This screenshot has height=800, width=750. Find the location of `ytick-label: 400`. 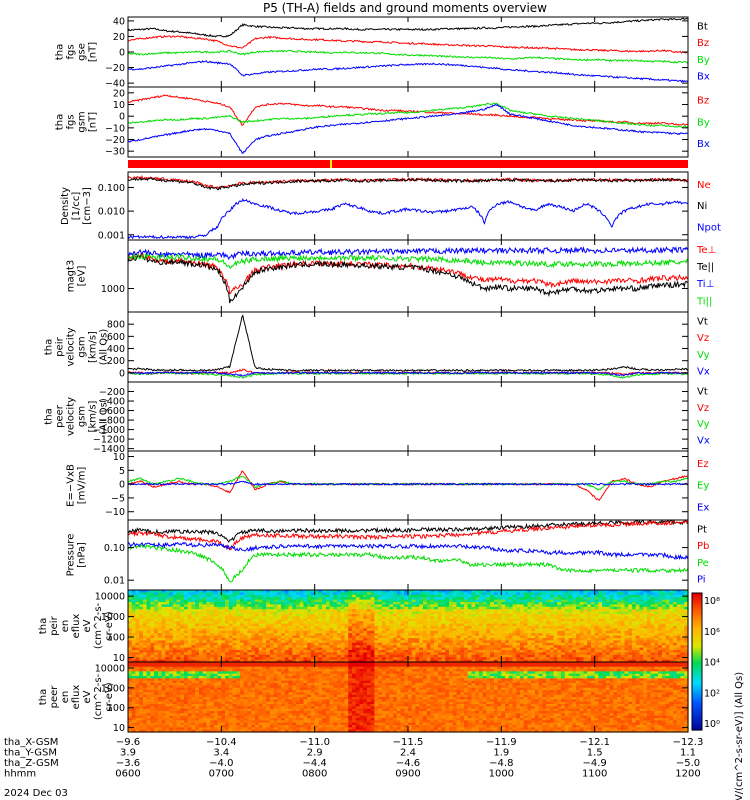

ytick-label: 400 is located at coordinates (116, 349).